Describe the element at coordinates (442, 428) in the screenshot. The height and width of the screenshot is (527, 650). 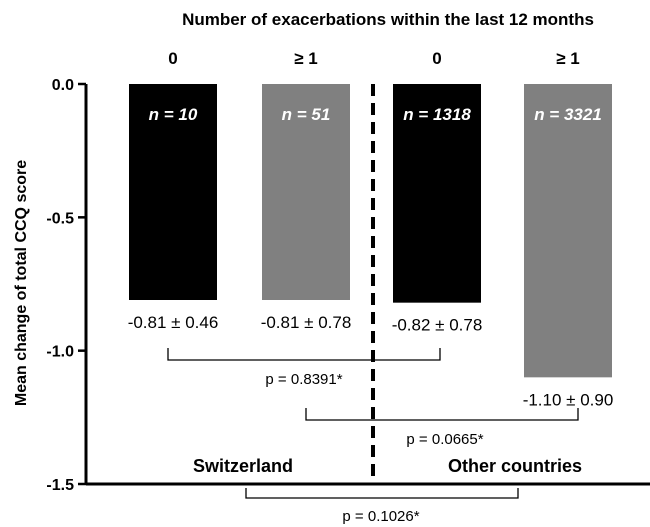
I see `comparison-bracket: p = 0.0665*` at that location.